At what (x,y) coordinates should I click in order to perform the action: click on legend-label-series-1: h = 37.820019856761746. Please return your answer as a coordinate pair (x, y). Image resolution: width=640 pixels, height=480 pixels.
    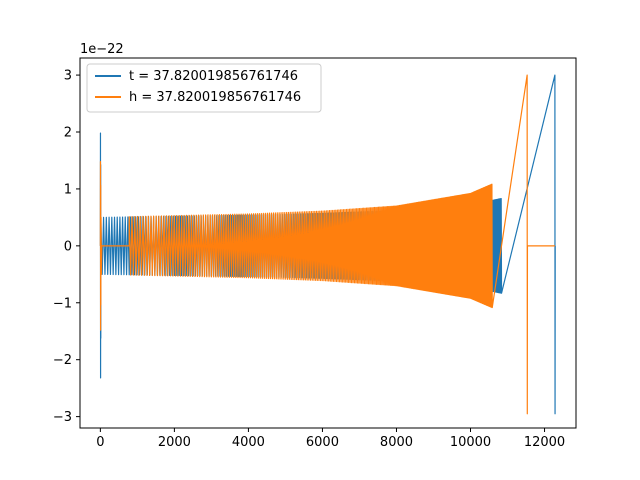
    Looking at the image, I should click on (215, 97).